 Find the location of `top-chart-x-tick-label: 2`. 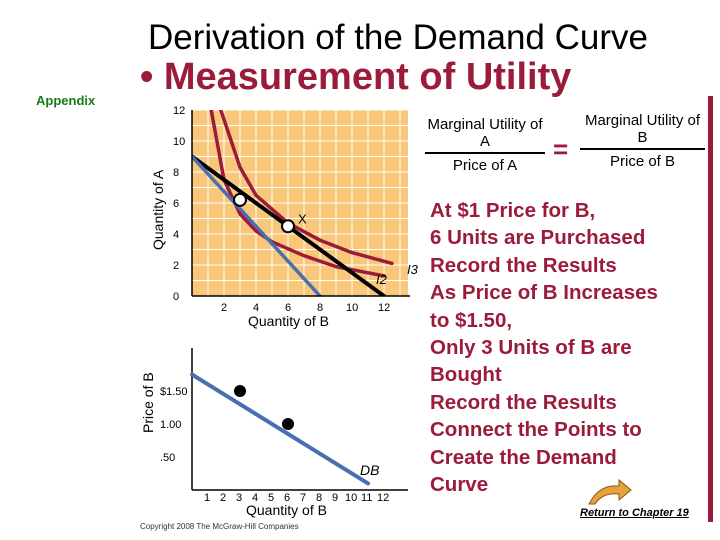

top-chart-x-tick-label: 2 is located at coordinates (224, 308).